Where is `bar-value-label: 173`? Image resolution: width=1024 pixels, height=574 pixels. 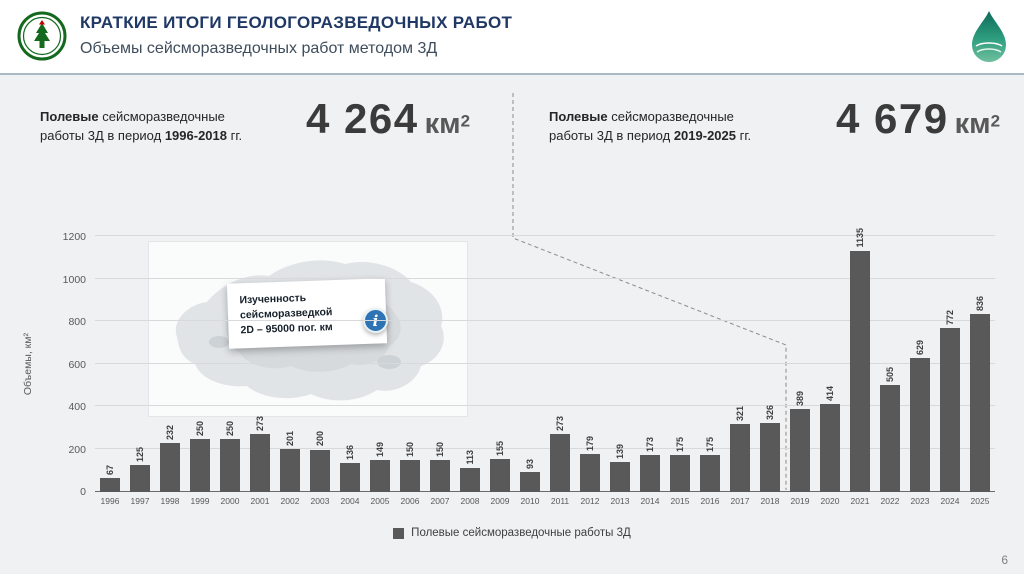
bar-value-label: 173 is located at coordinates (650, 445).